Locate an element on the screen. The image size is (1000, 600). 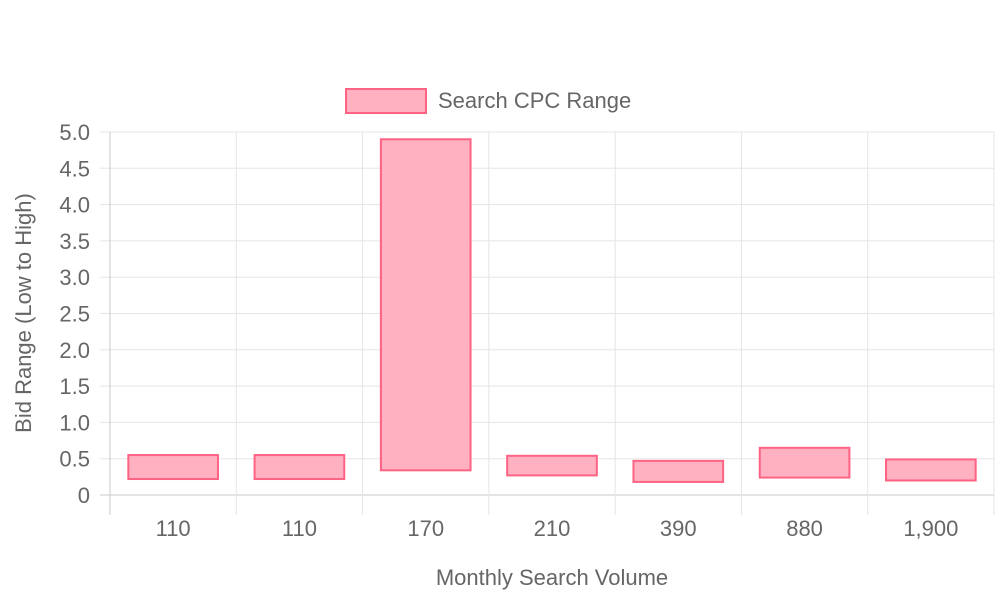
x-axis-title: Monthly Search Volume is located at coordinates (552, 577).